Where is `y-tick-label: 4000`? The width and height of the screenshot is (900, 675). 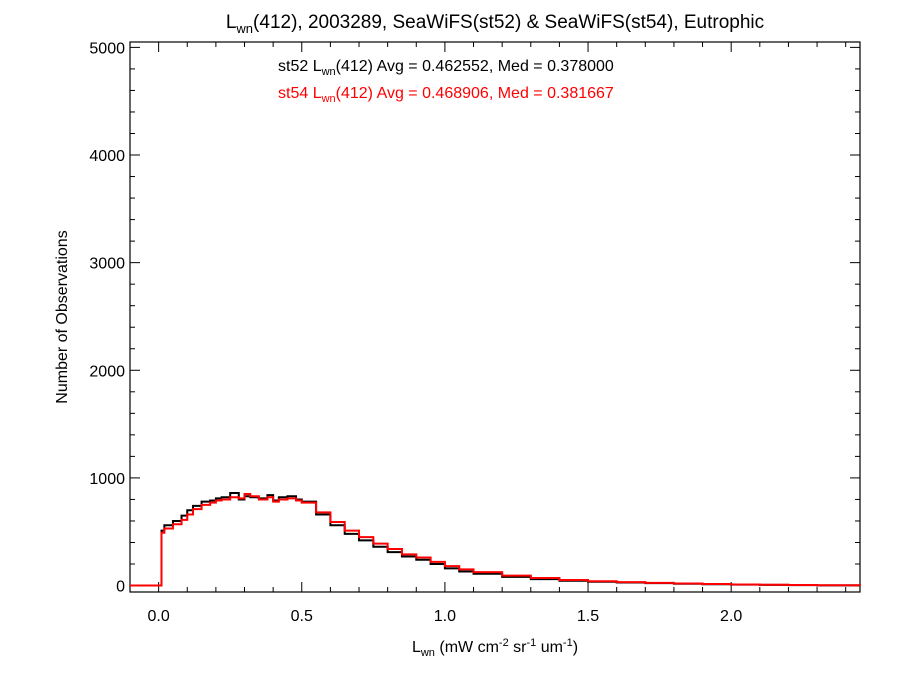 y-tick-label: 4000 is located at coordinates (107, 156).